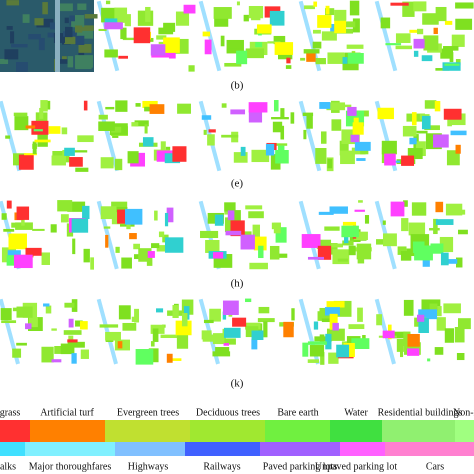  I want to click on road, so click(57, 36).